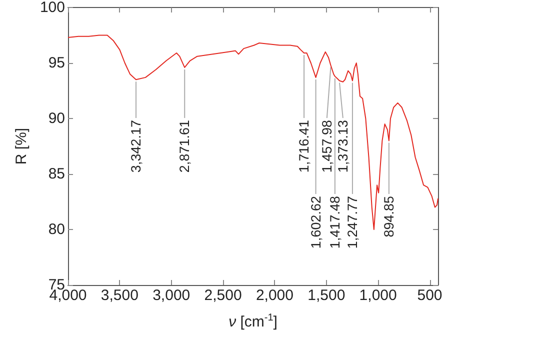  Describe the element at coordinates (327, 295) in the screenshot. I see `x-tick-label: 1,500` at that location.